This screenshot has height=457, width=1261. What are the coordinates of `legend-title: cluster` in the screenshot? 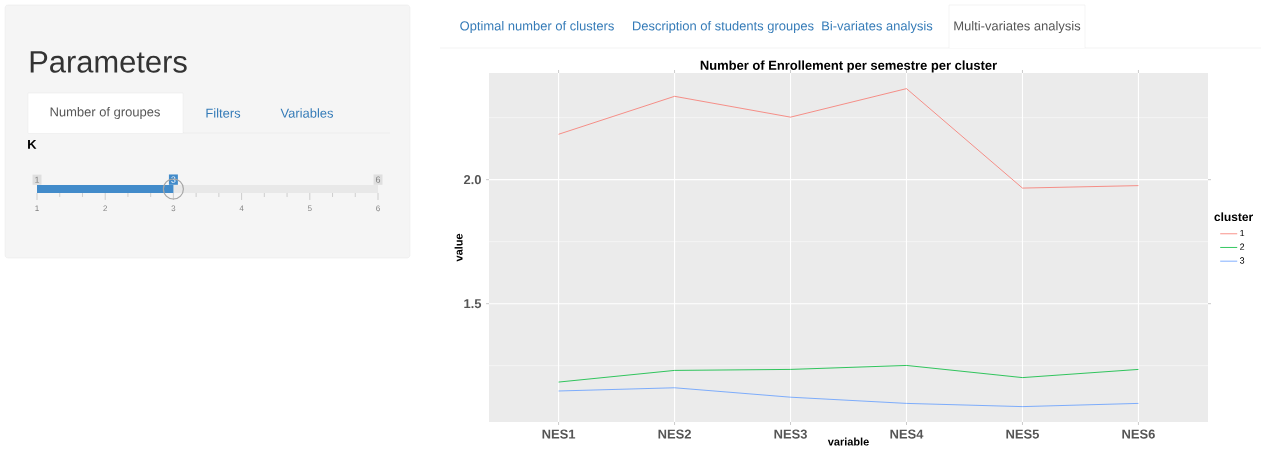 It's located at (1233, 217).